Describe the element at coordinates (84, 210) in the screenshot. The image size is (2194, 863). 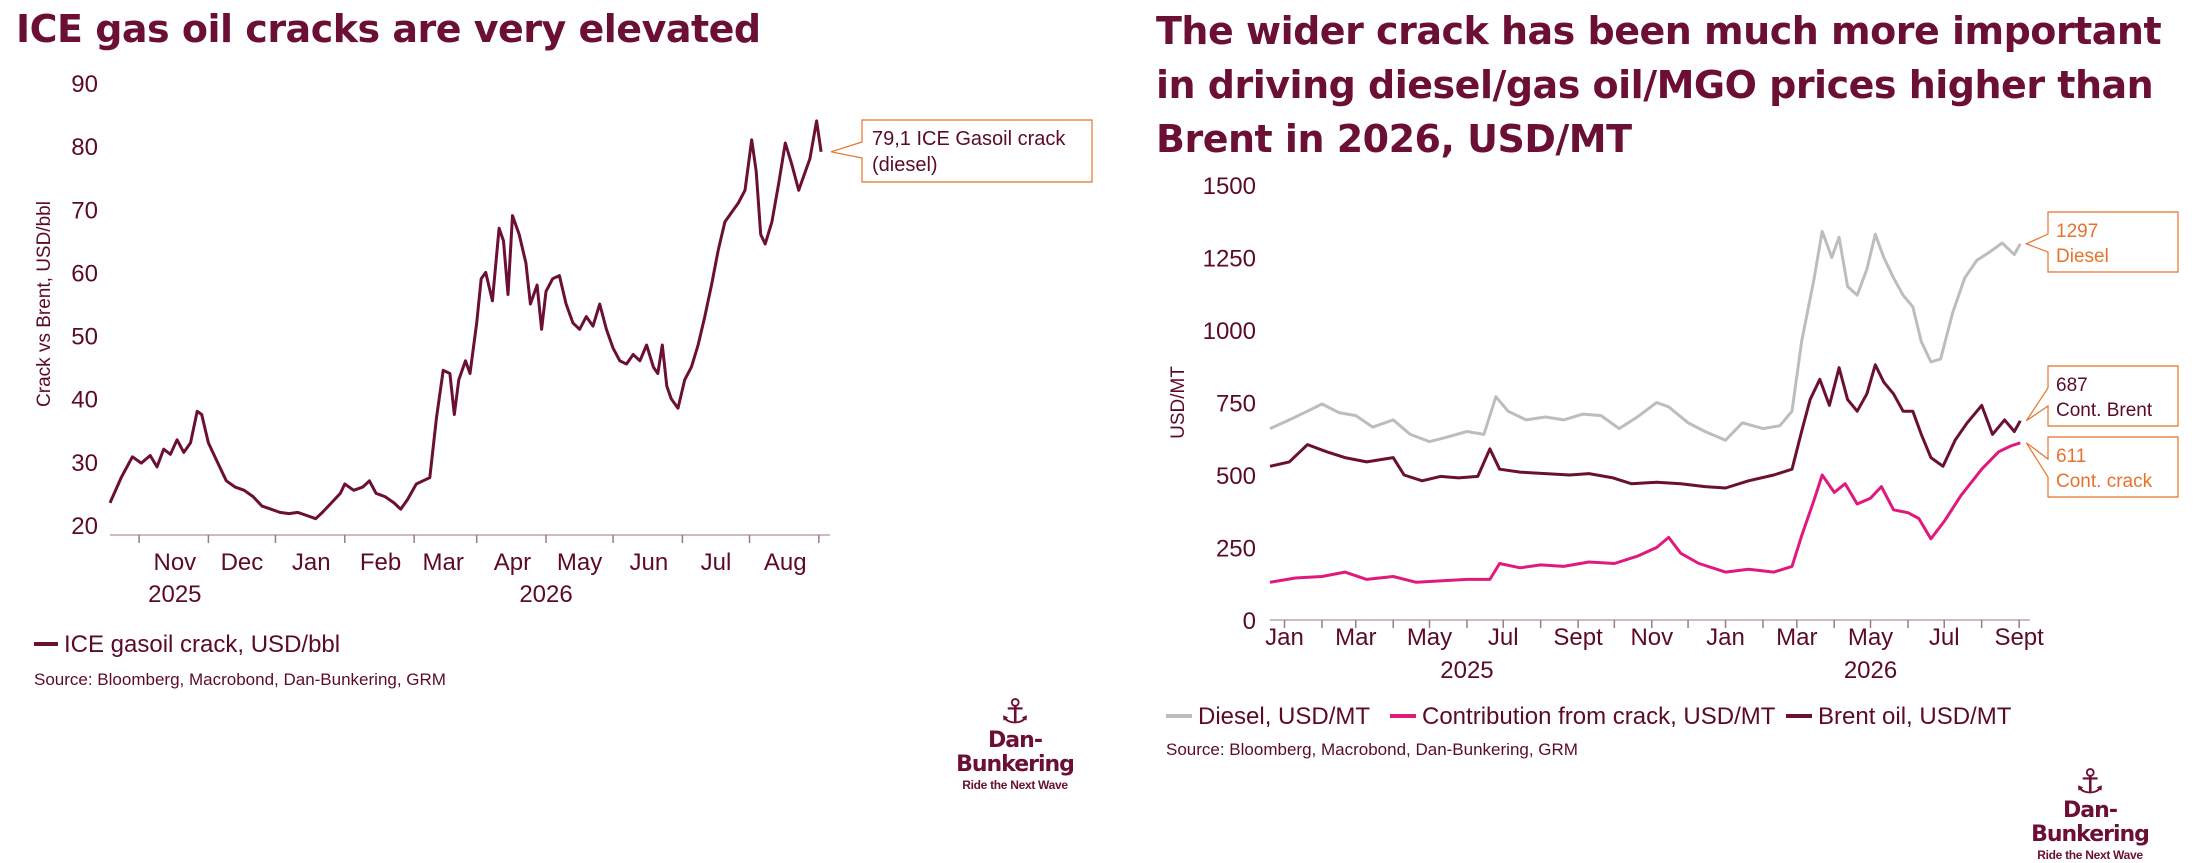
I see `y-tick-label: 70` at that location.